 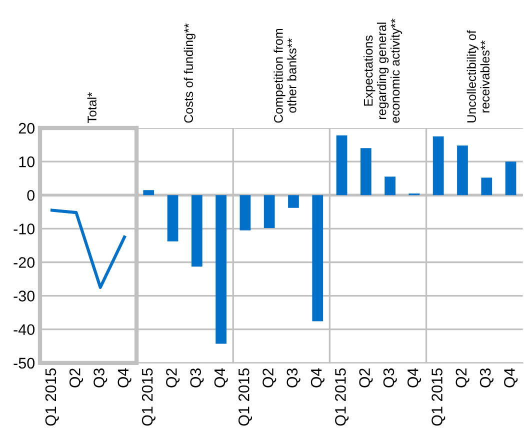 I want to click on text: Costs of funding**, so click(x=190, y=73).